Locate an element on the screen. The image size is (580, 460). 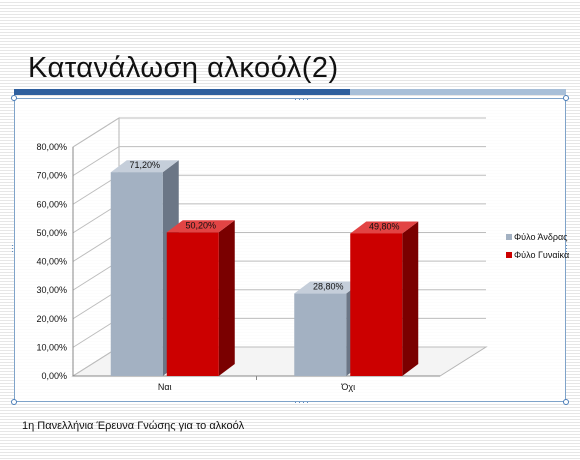
resize-handle-bottom-left is located at coordinates (14, 402).